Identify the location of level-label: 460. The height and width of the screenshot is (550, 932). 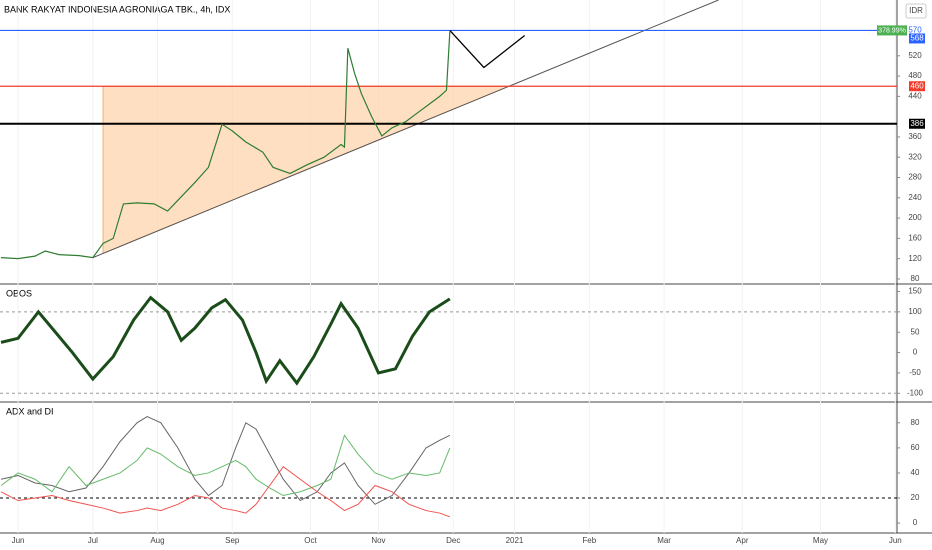
(917, 85).